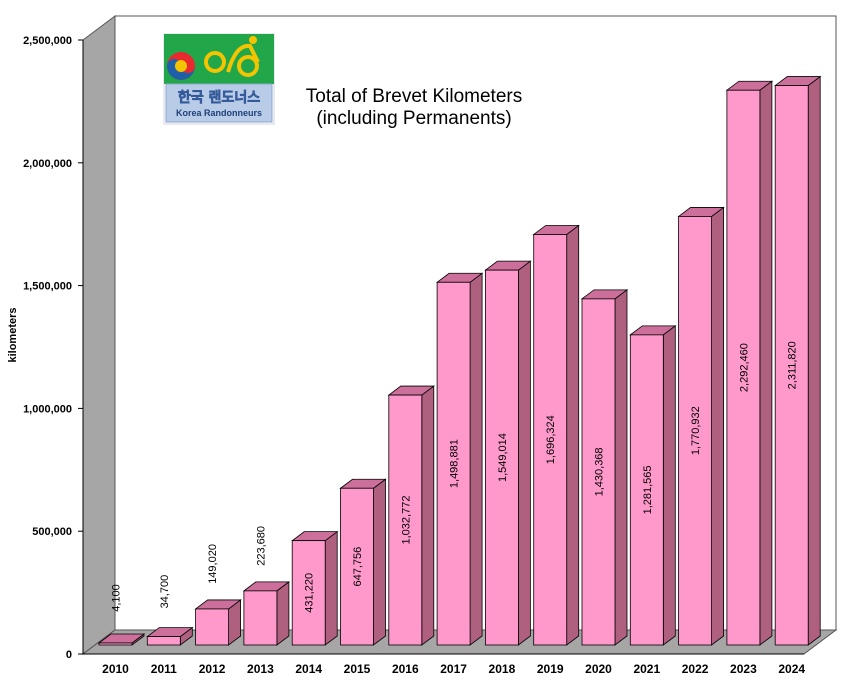  I want to click on x-tick-label: 2023, so click(743, 669).